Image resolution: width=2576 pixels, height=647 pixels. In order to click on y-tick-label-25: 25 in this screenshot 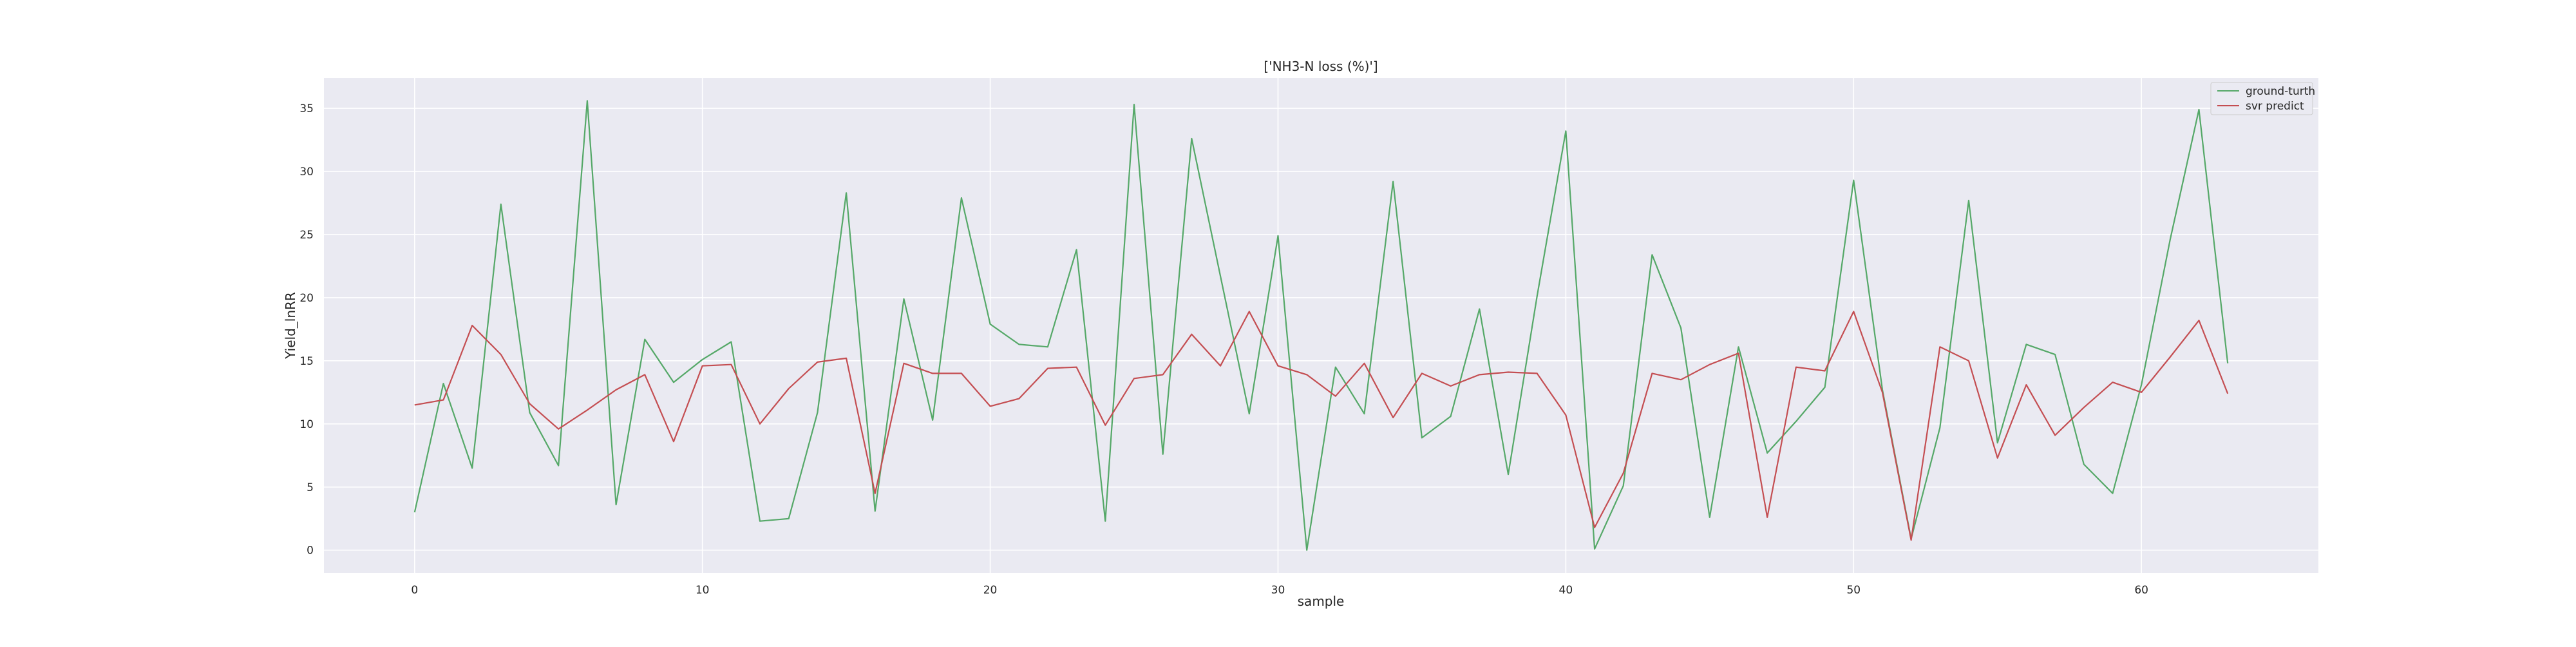, I will do `click(306, 235)`.